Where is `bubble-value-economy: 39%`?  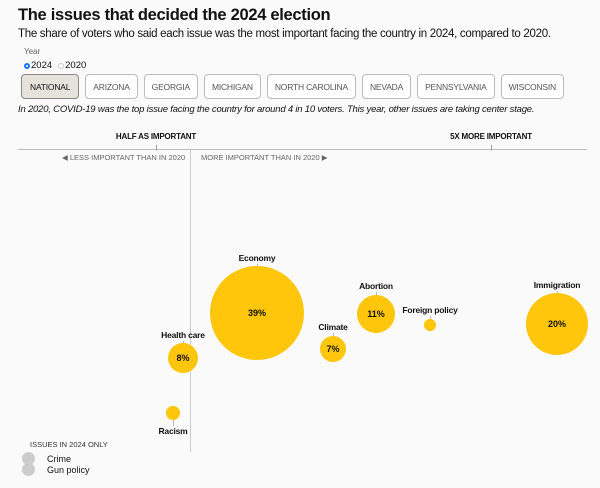
bubble-value-economy: 39% is located at coordinates (256, 313).